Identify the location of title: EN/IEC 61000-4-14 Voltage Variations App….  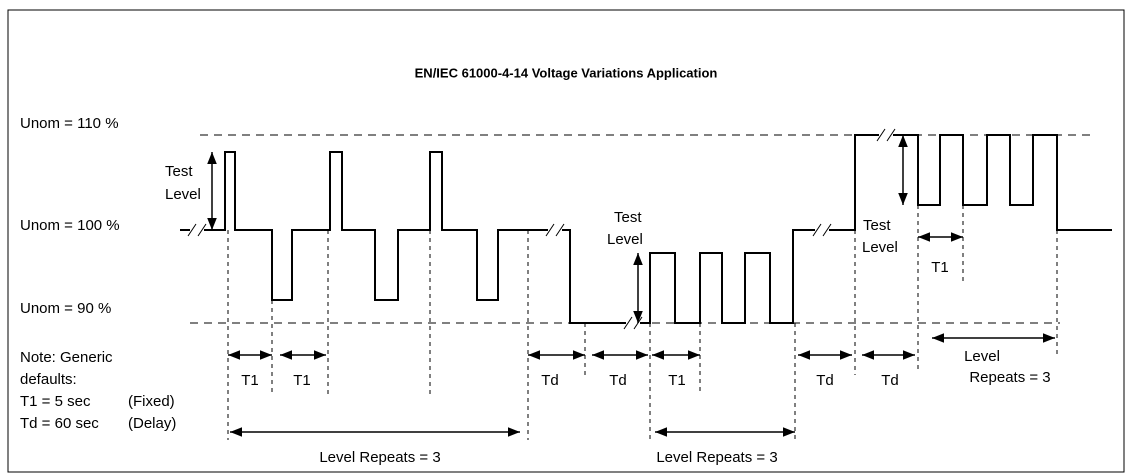
(566, 72).